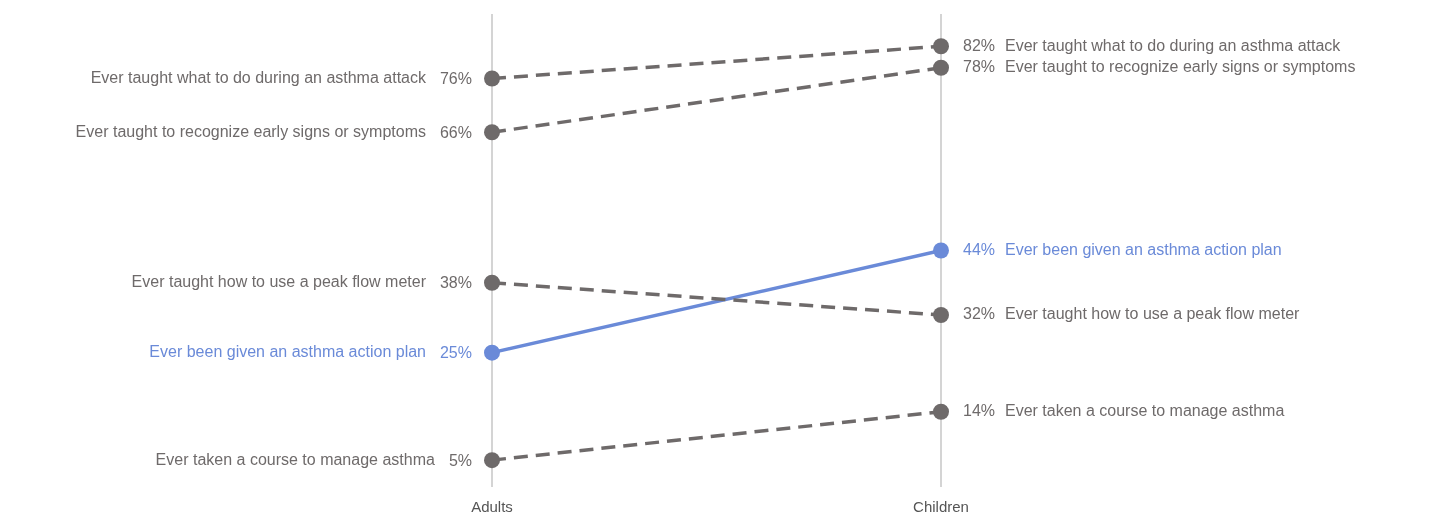 The width and height of the screenshot is (1432, 529). Describe the element at coordinates (941, 507) in the screenshot. I see `x-tick-label: Children` at that location.